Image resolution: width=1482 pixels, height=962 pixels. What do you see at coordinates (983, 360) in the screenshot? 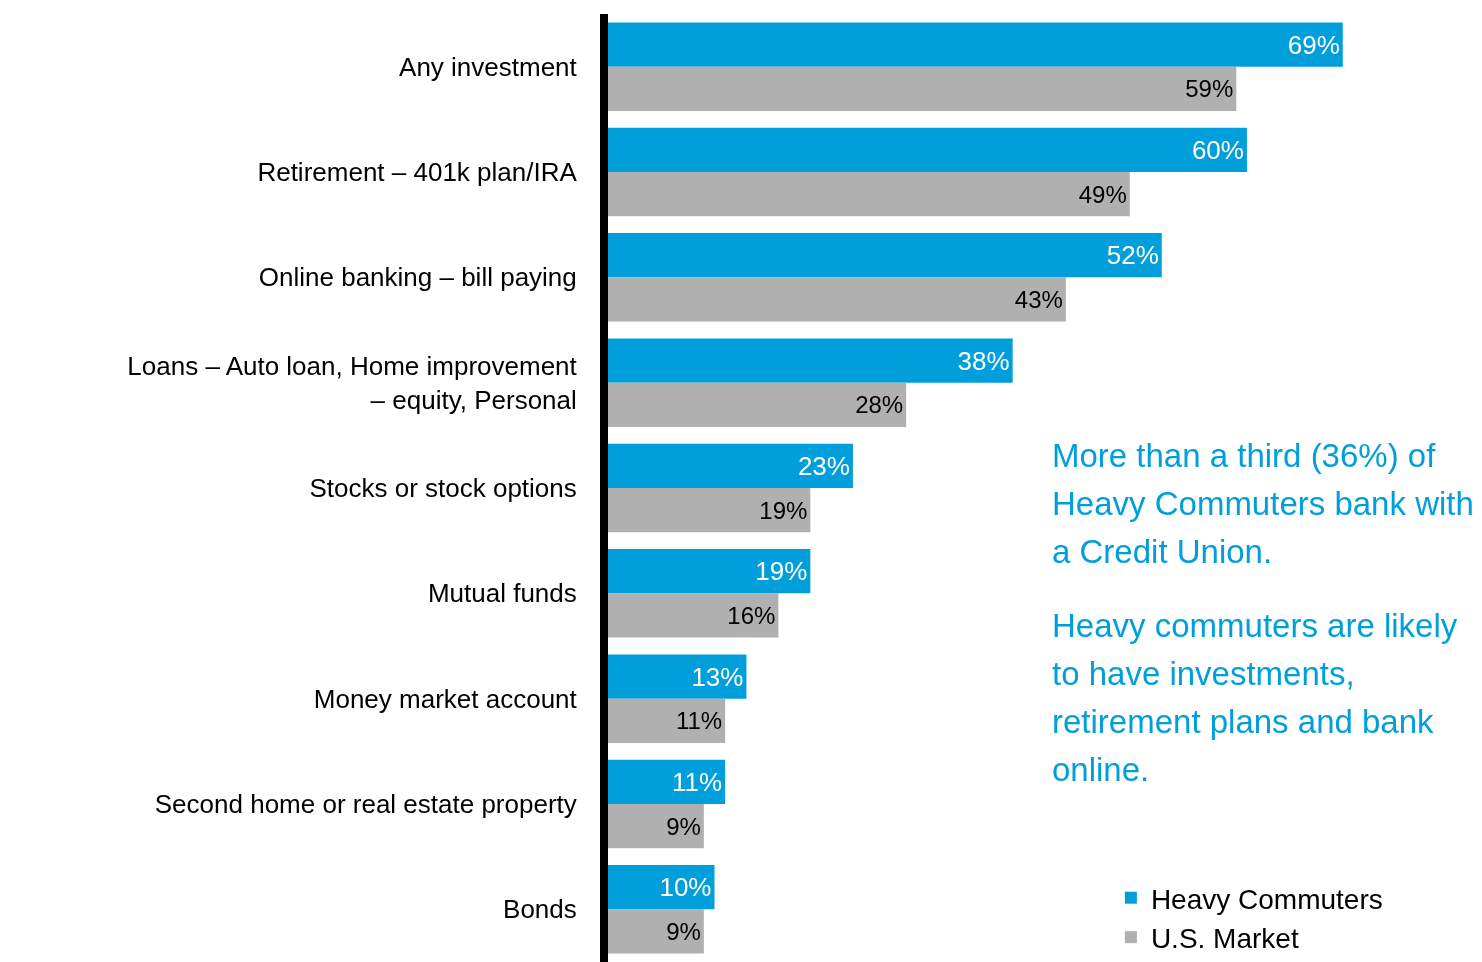
I see `data-label: 38%` at bounding box center [983, 360].